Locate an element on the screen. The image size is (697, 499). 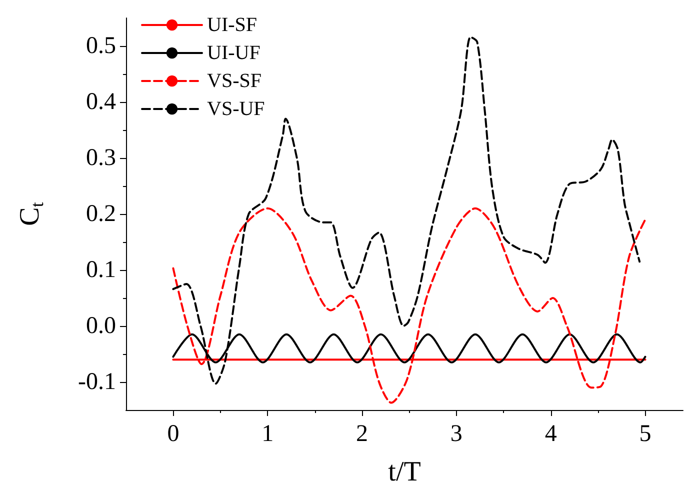
x-tick-label: 4 is located at coordinates (550, 434).